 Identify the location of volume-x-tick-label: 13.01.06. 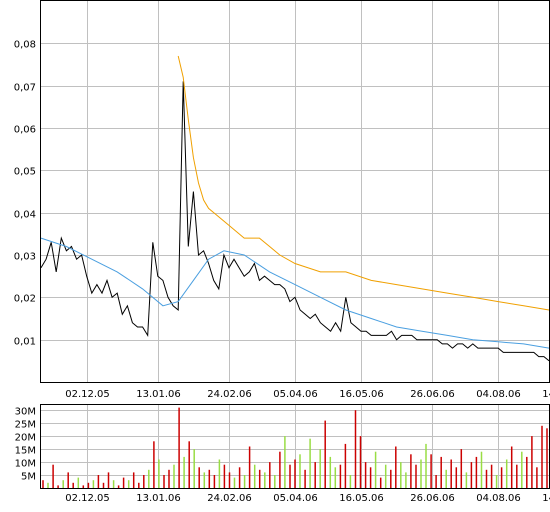
(158, 498).